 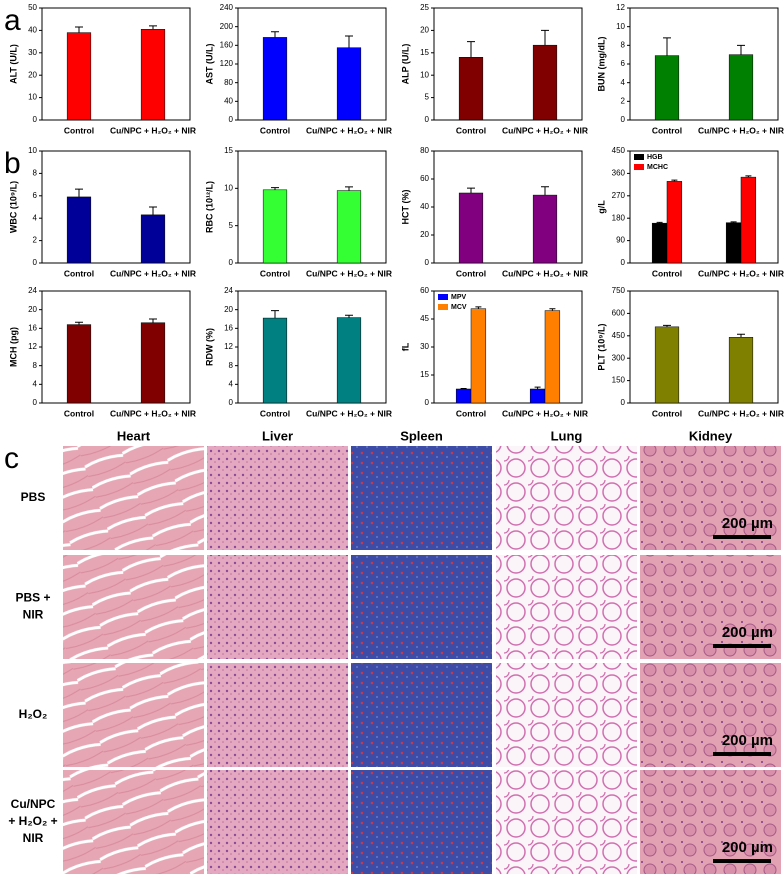 What do you see at coordinates (32, 52) in the screenshot?
I see `y-tick-label: 30` at bounding box center [32, 52].